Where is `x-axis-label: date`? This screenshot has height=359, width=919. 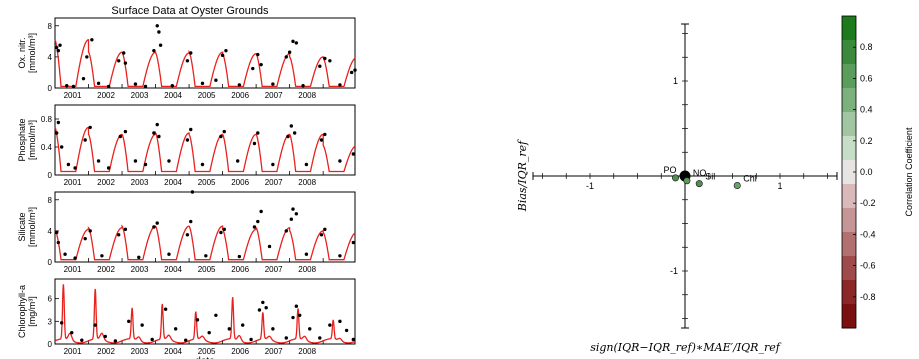 x-axis-label: date is located at coordinates (205, 357).